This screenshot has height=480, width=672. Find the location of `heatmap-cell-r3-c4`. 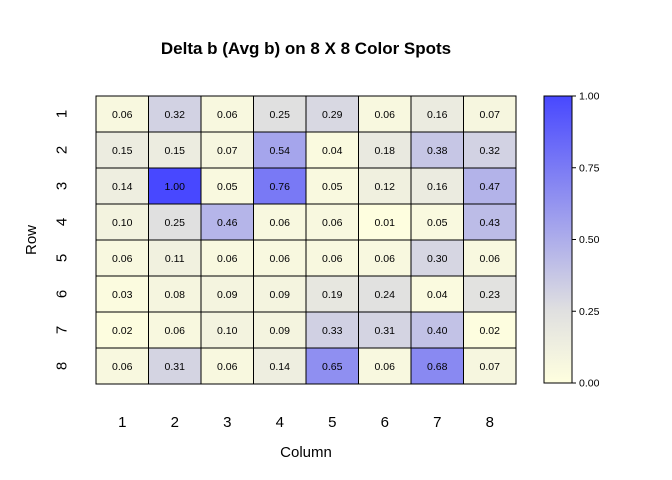

heatmap-cell-r3-c4 is located at coordinates (280, 186).